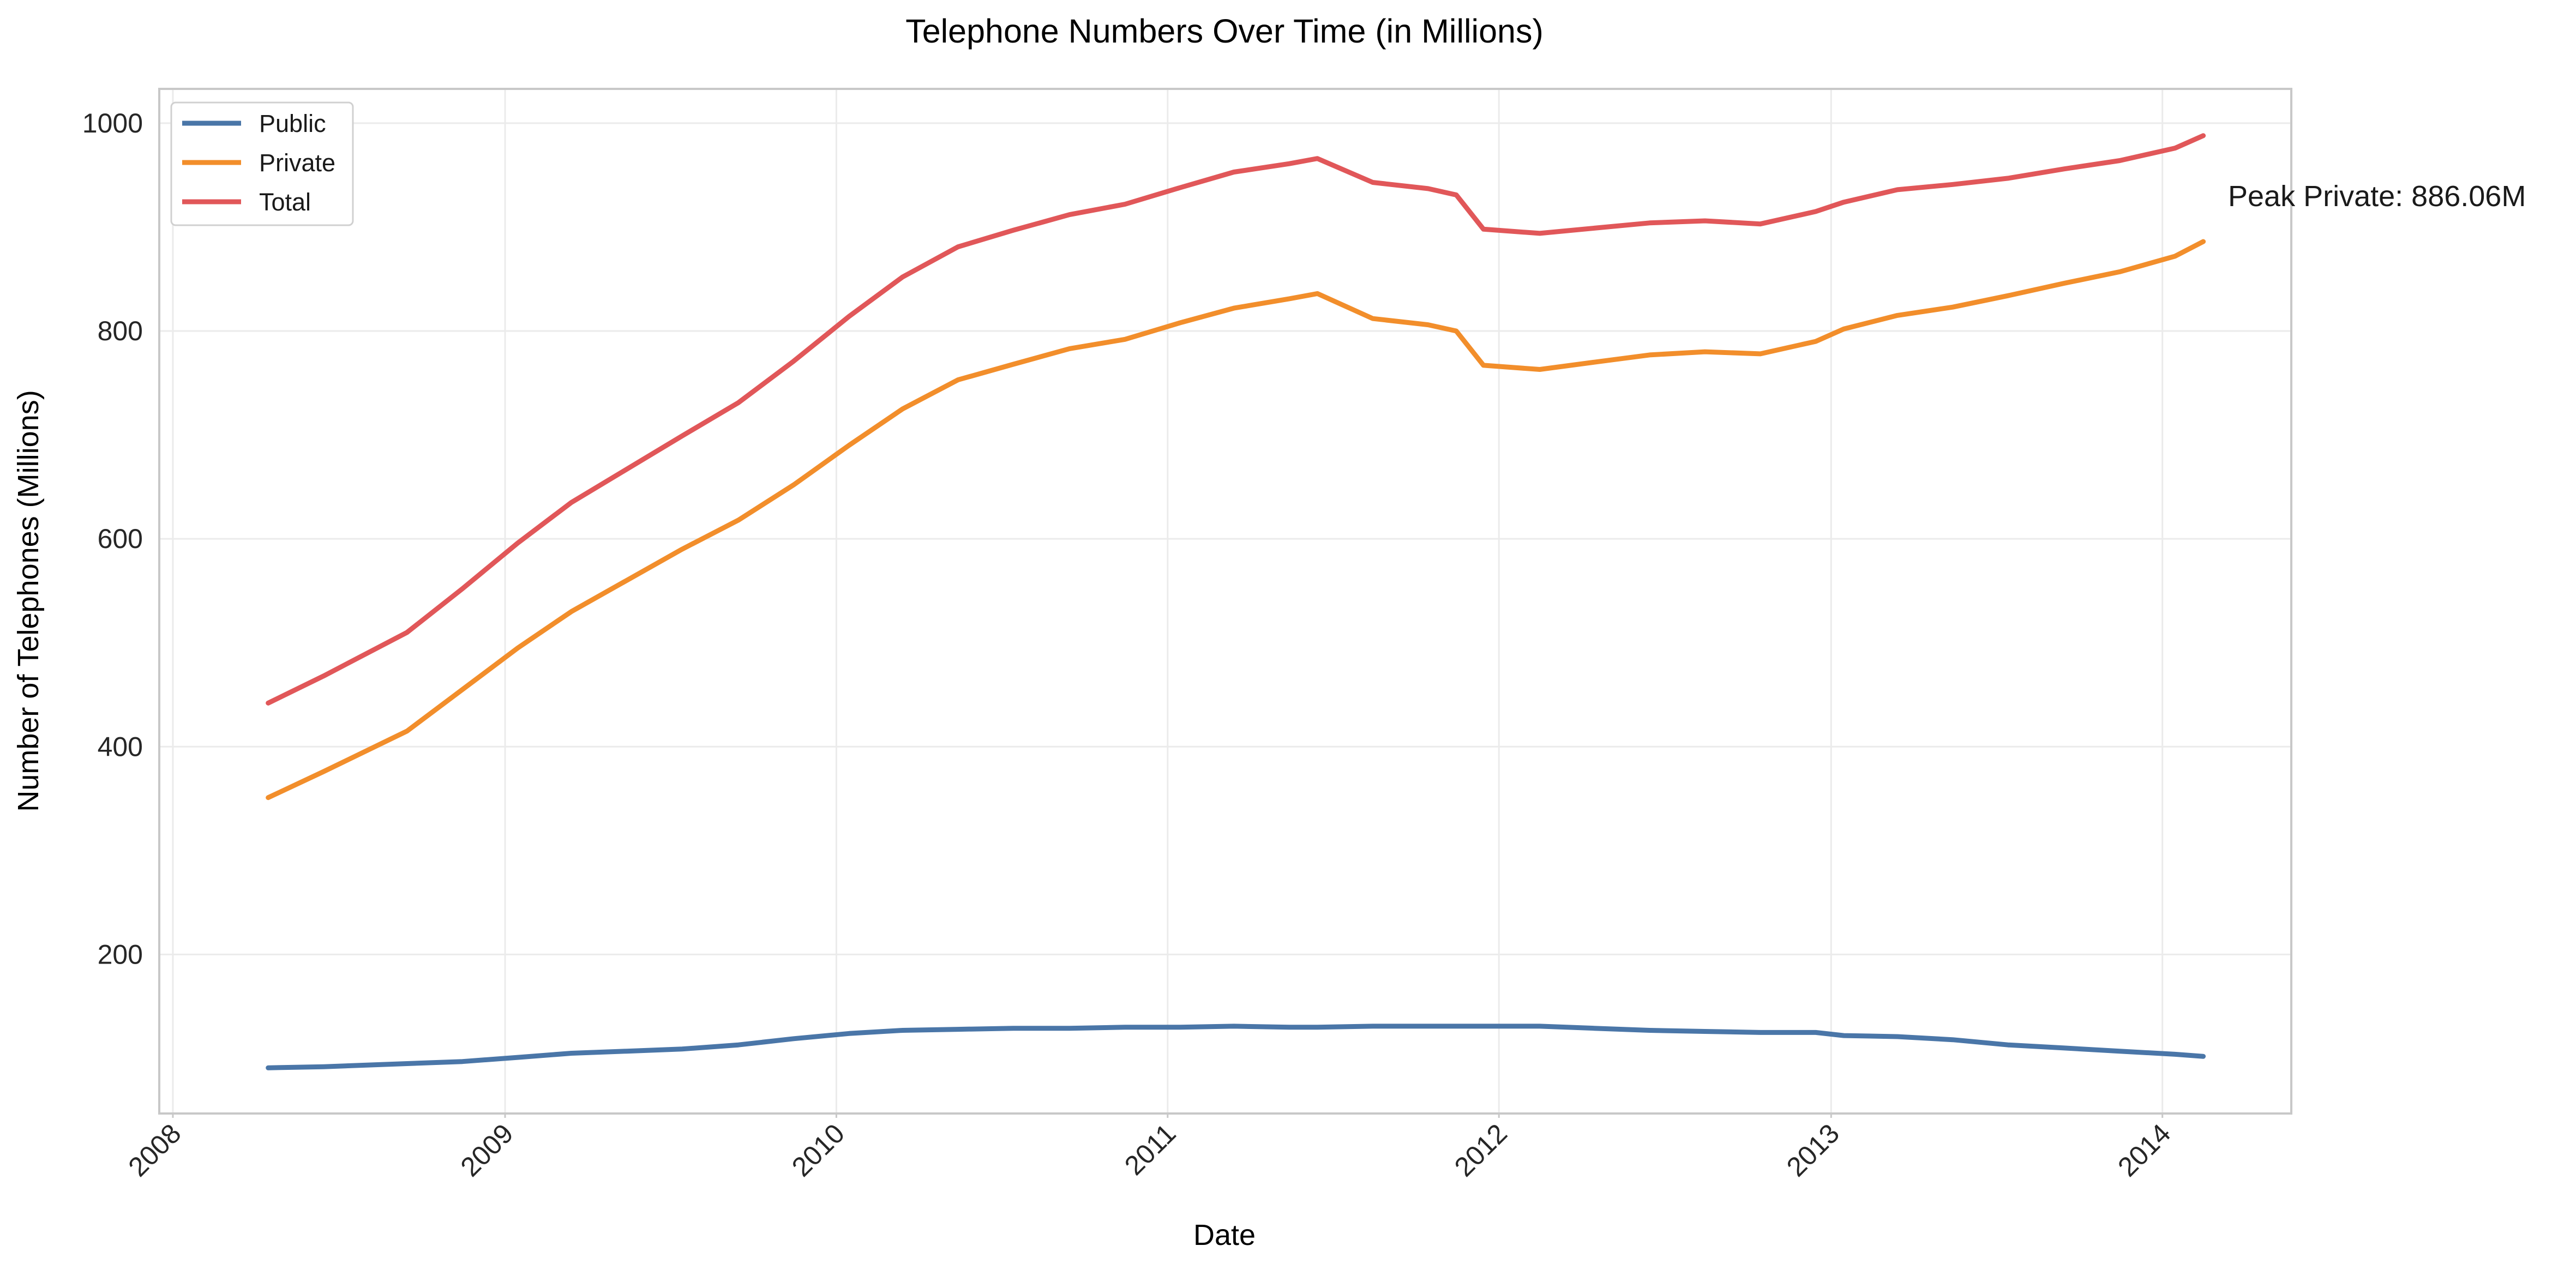 The image size is (2576, 1270). I want to click on series-line-public, so click(1236, 1047).